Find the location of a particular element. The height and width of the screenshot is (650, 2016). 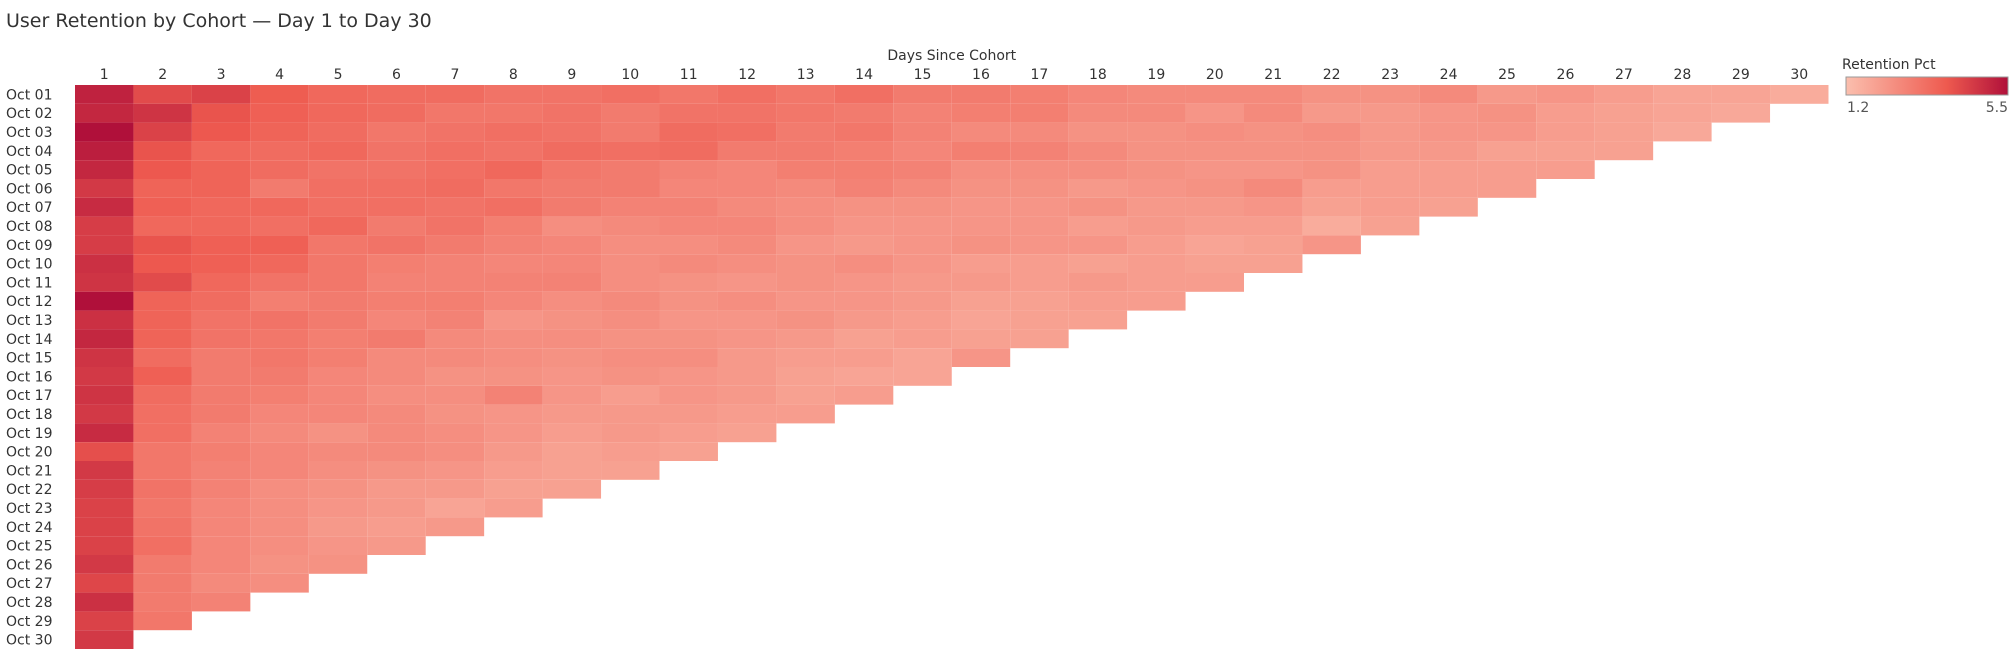

x-tick-label: 24 is located at coordinates (1449, 75).